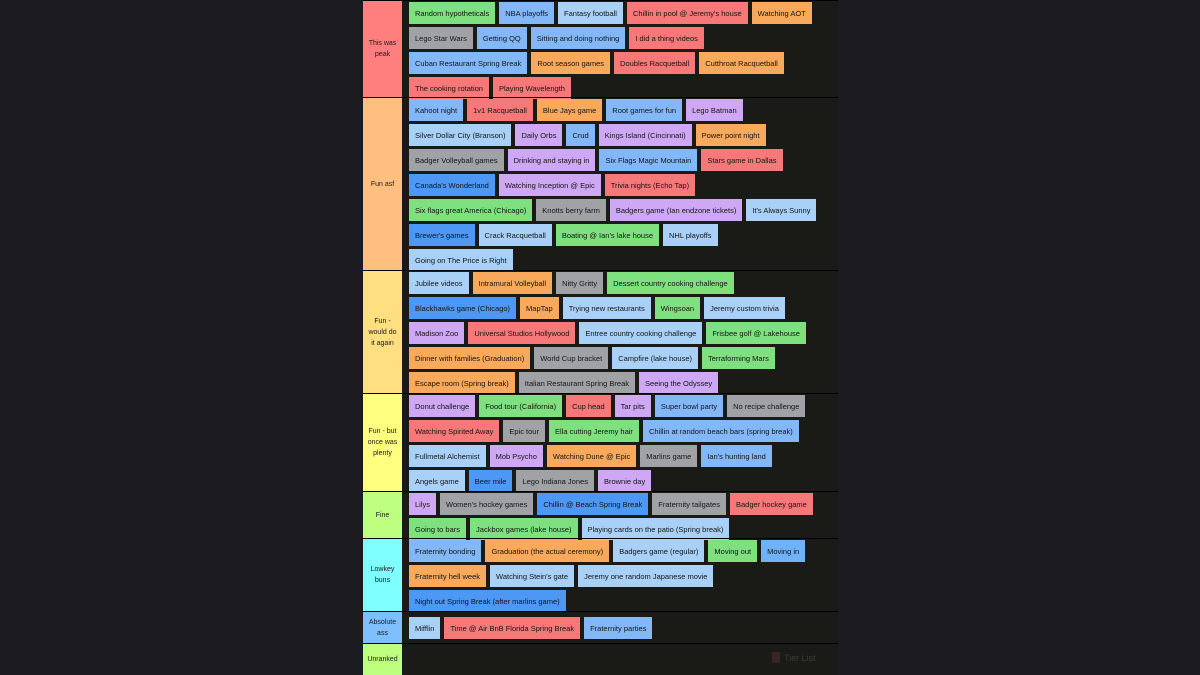 This screenshot has height=675, width=1200. What do you see at coordinates (382, 332) in the screenshot?
I see `tier-label: Fun - would do it again` at bounding box center [382, 332].